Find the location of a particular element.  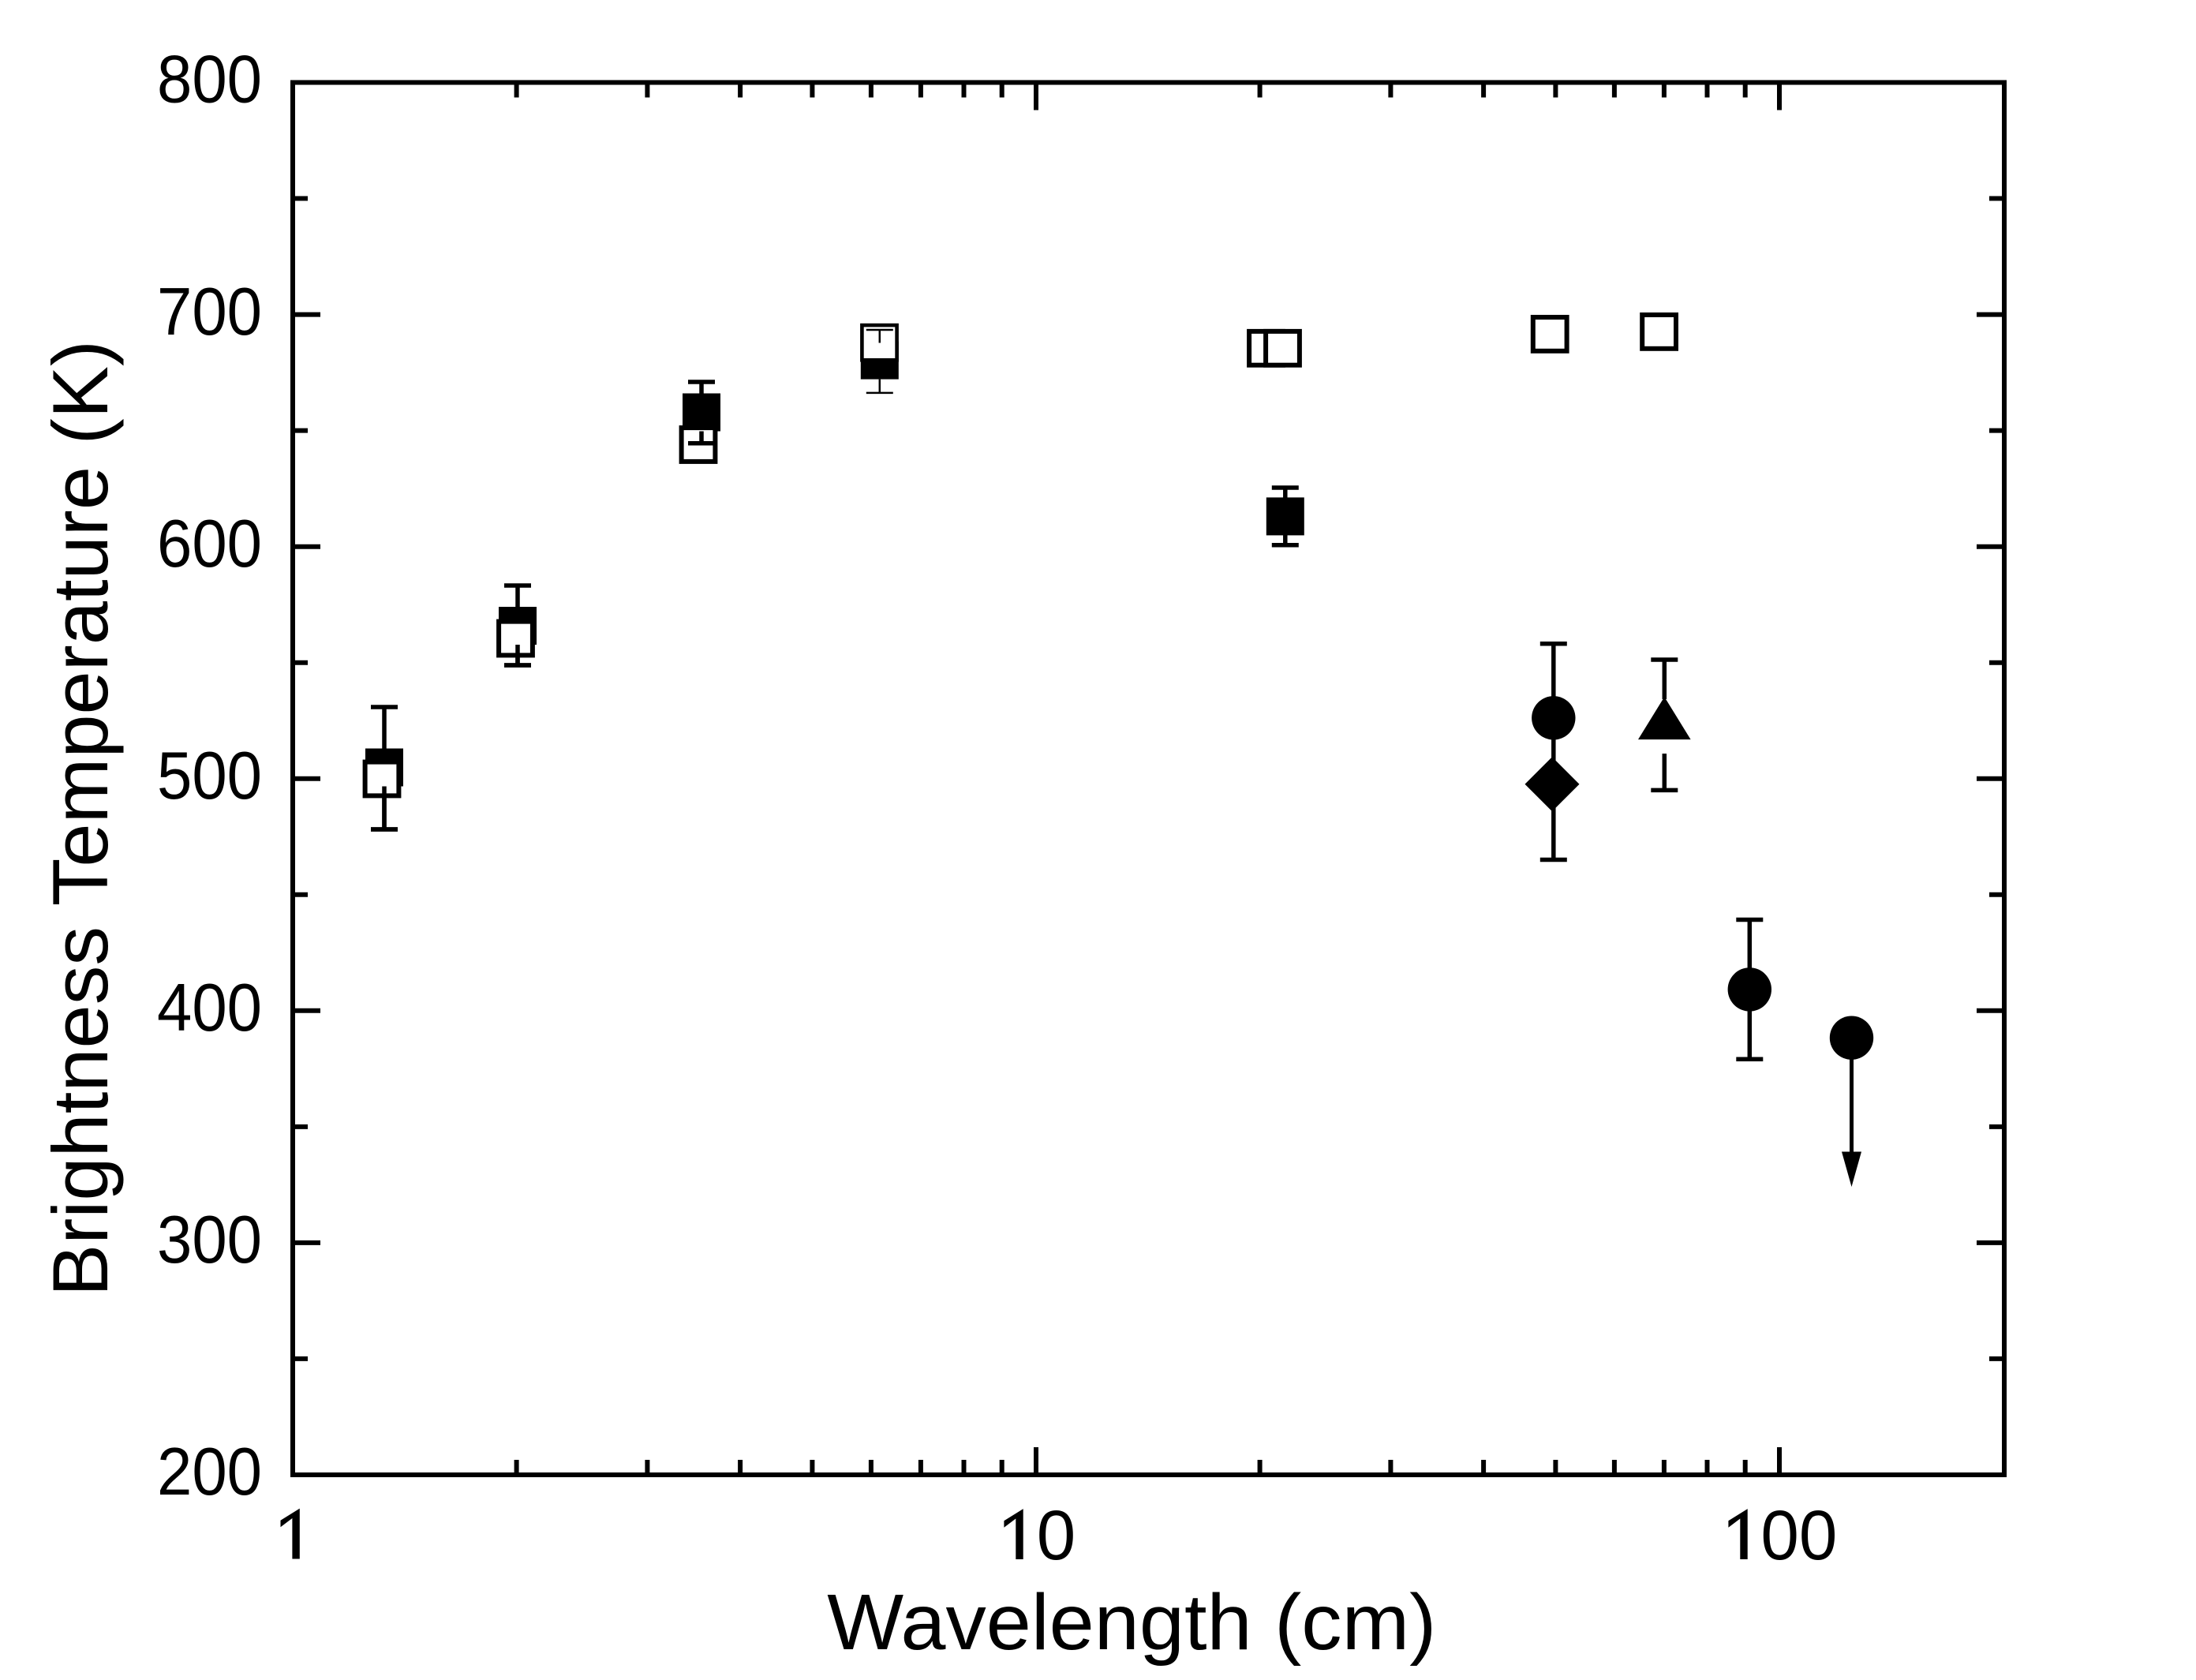

svg-text: Wavelength (cm) is located at coordinates (1131, 1622).